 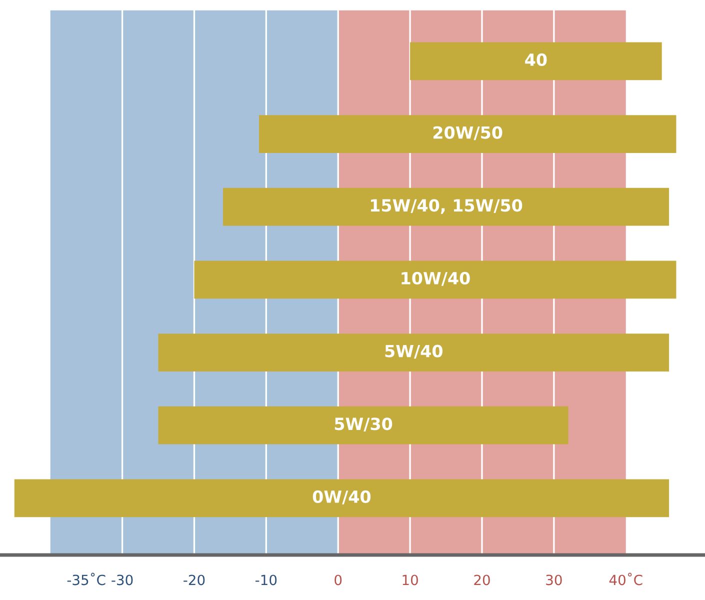 I want to click on x-tick-label: -30, so click(x=122, y=580).